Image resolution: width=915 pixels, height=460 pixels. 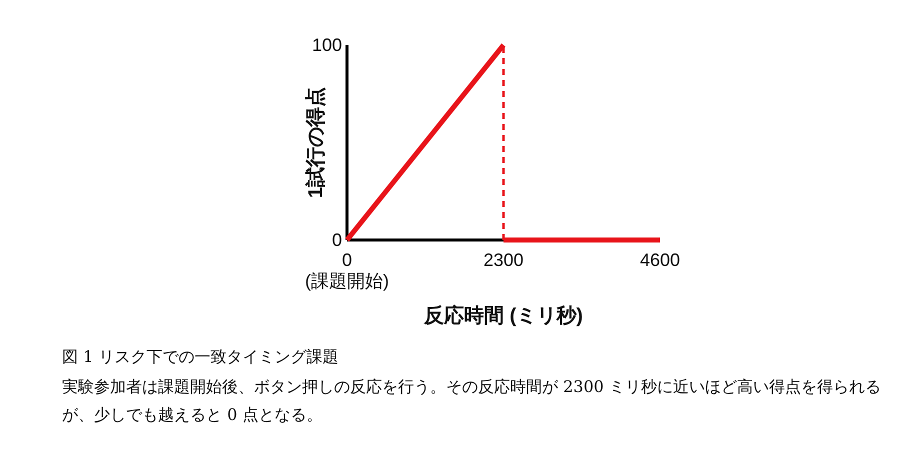 I want to click on x-tick-label: 4600, so click(x=660, y=260).